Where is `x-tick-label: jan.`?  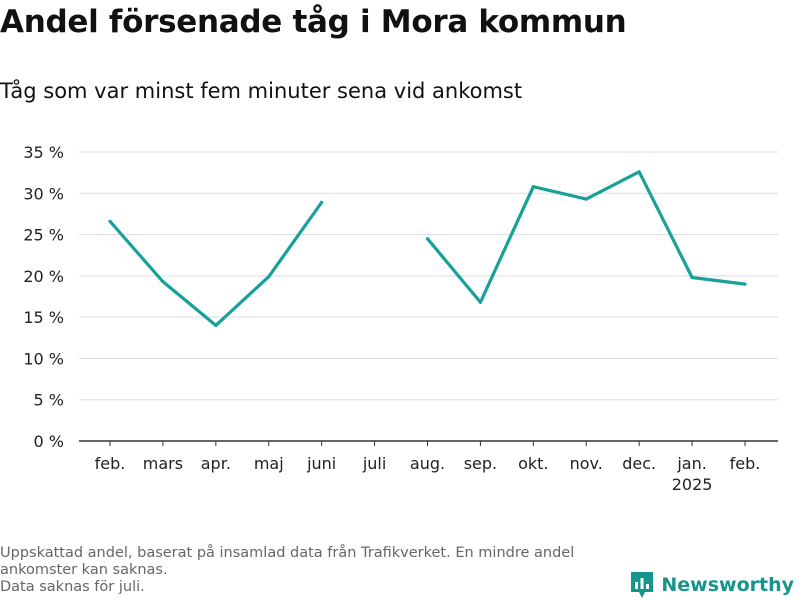
x-tick-label: jan. is located at coordinates (691, 463).